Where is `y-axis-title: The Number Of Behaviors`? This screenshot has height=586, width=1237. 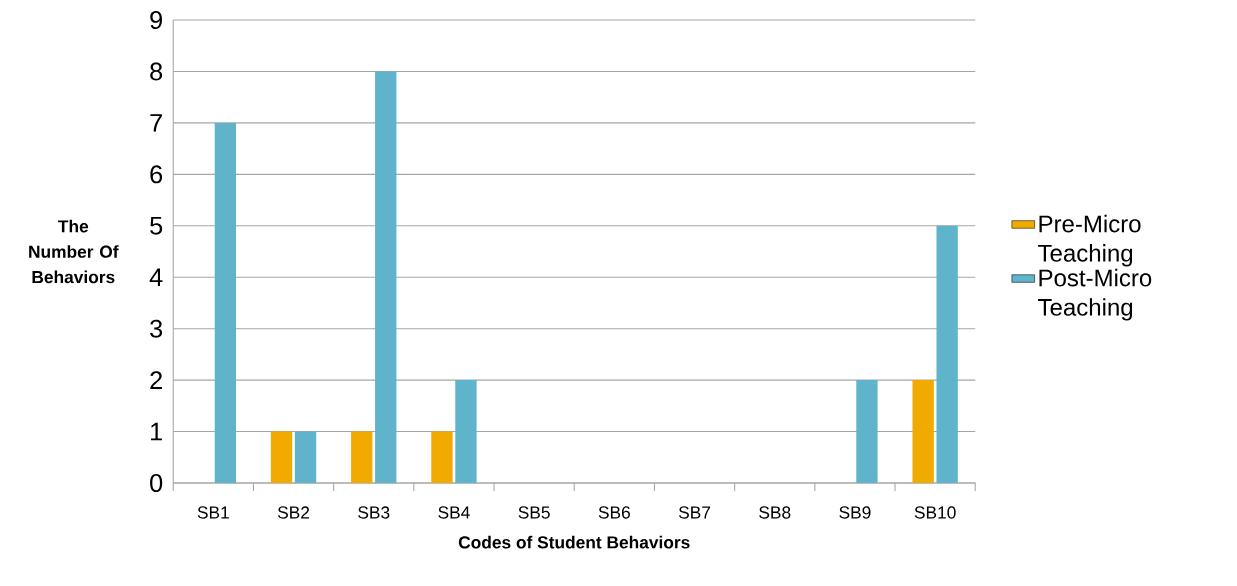
y-axis-title: The Number Of Behaviors is located at coordinates (74, 251).